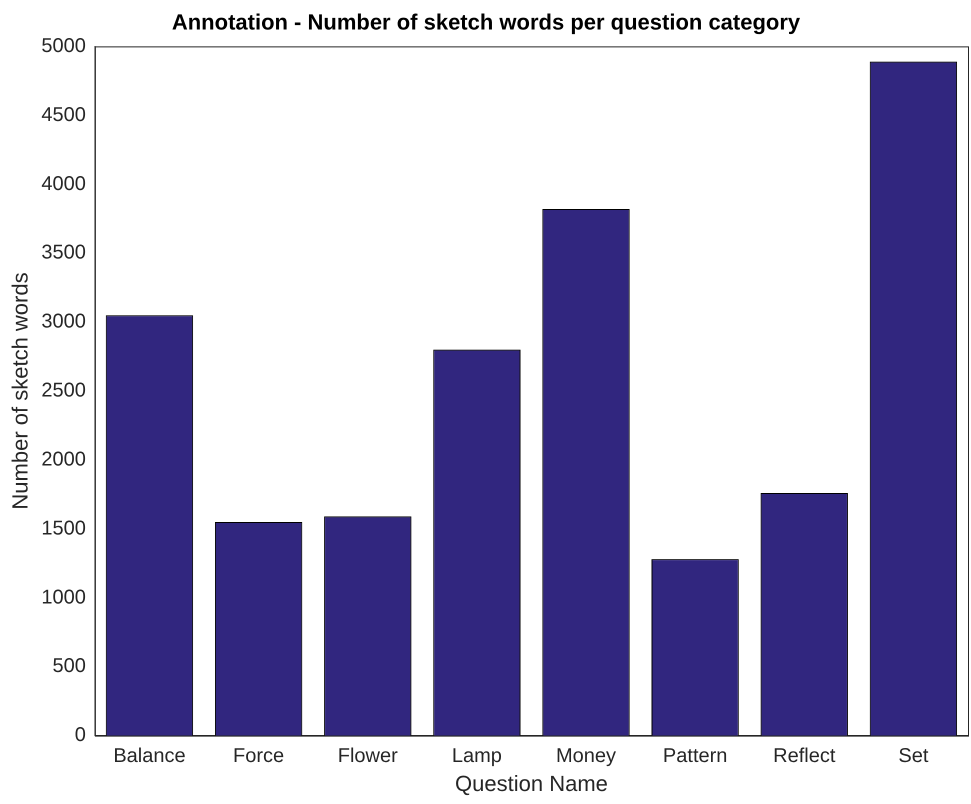 This screenshot has width=971, height=804. What do you see at coordinates (63, 459) in the screenshot?
I see `y-tick-label: 2000` at bounding box center [63, 459].